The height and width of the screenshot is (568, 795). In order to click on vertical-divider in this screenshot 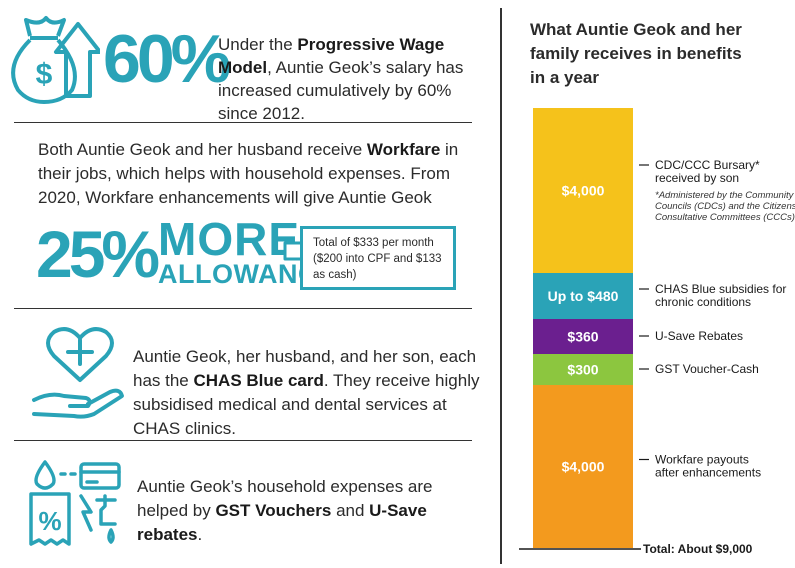, I will do `click(501, 286)`.